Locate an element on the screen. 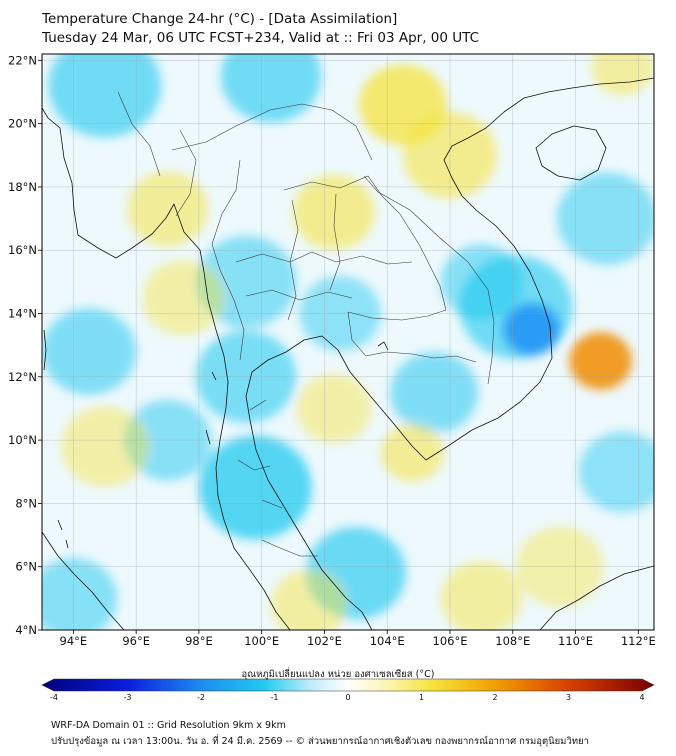 The height and width of the screenshot is (756, 676). lon-label: 98°E is located at coordinates (199, 641).